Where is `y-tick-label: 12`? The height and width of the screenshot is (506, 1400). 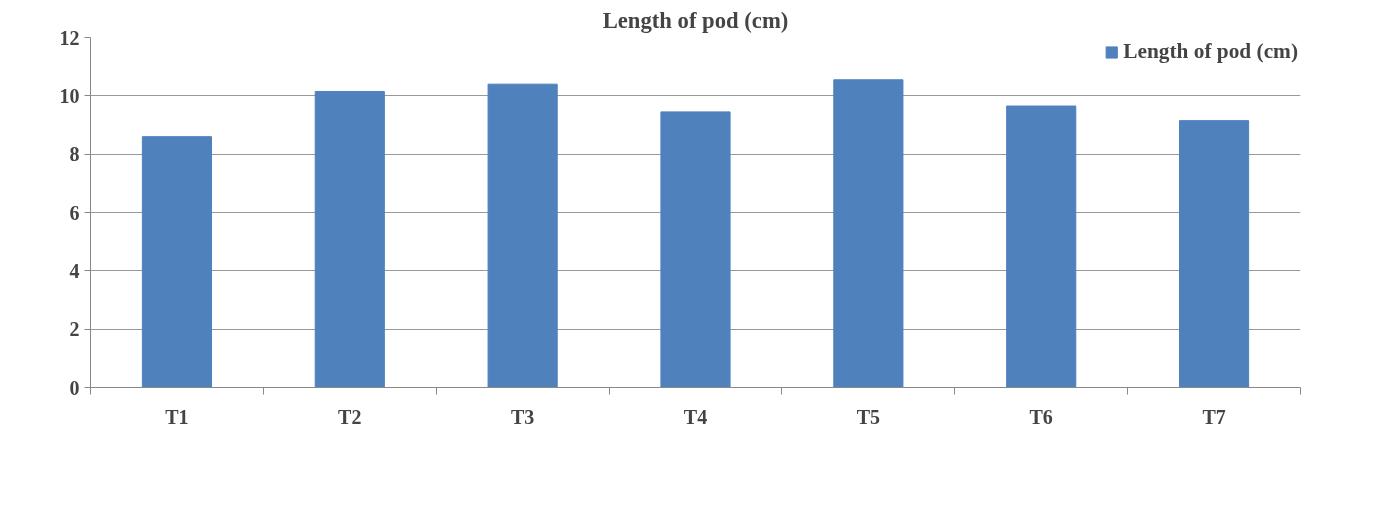 y-tick-label: 12 is located at coordinates (69, 37).